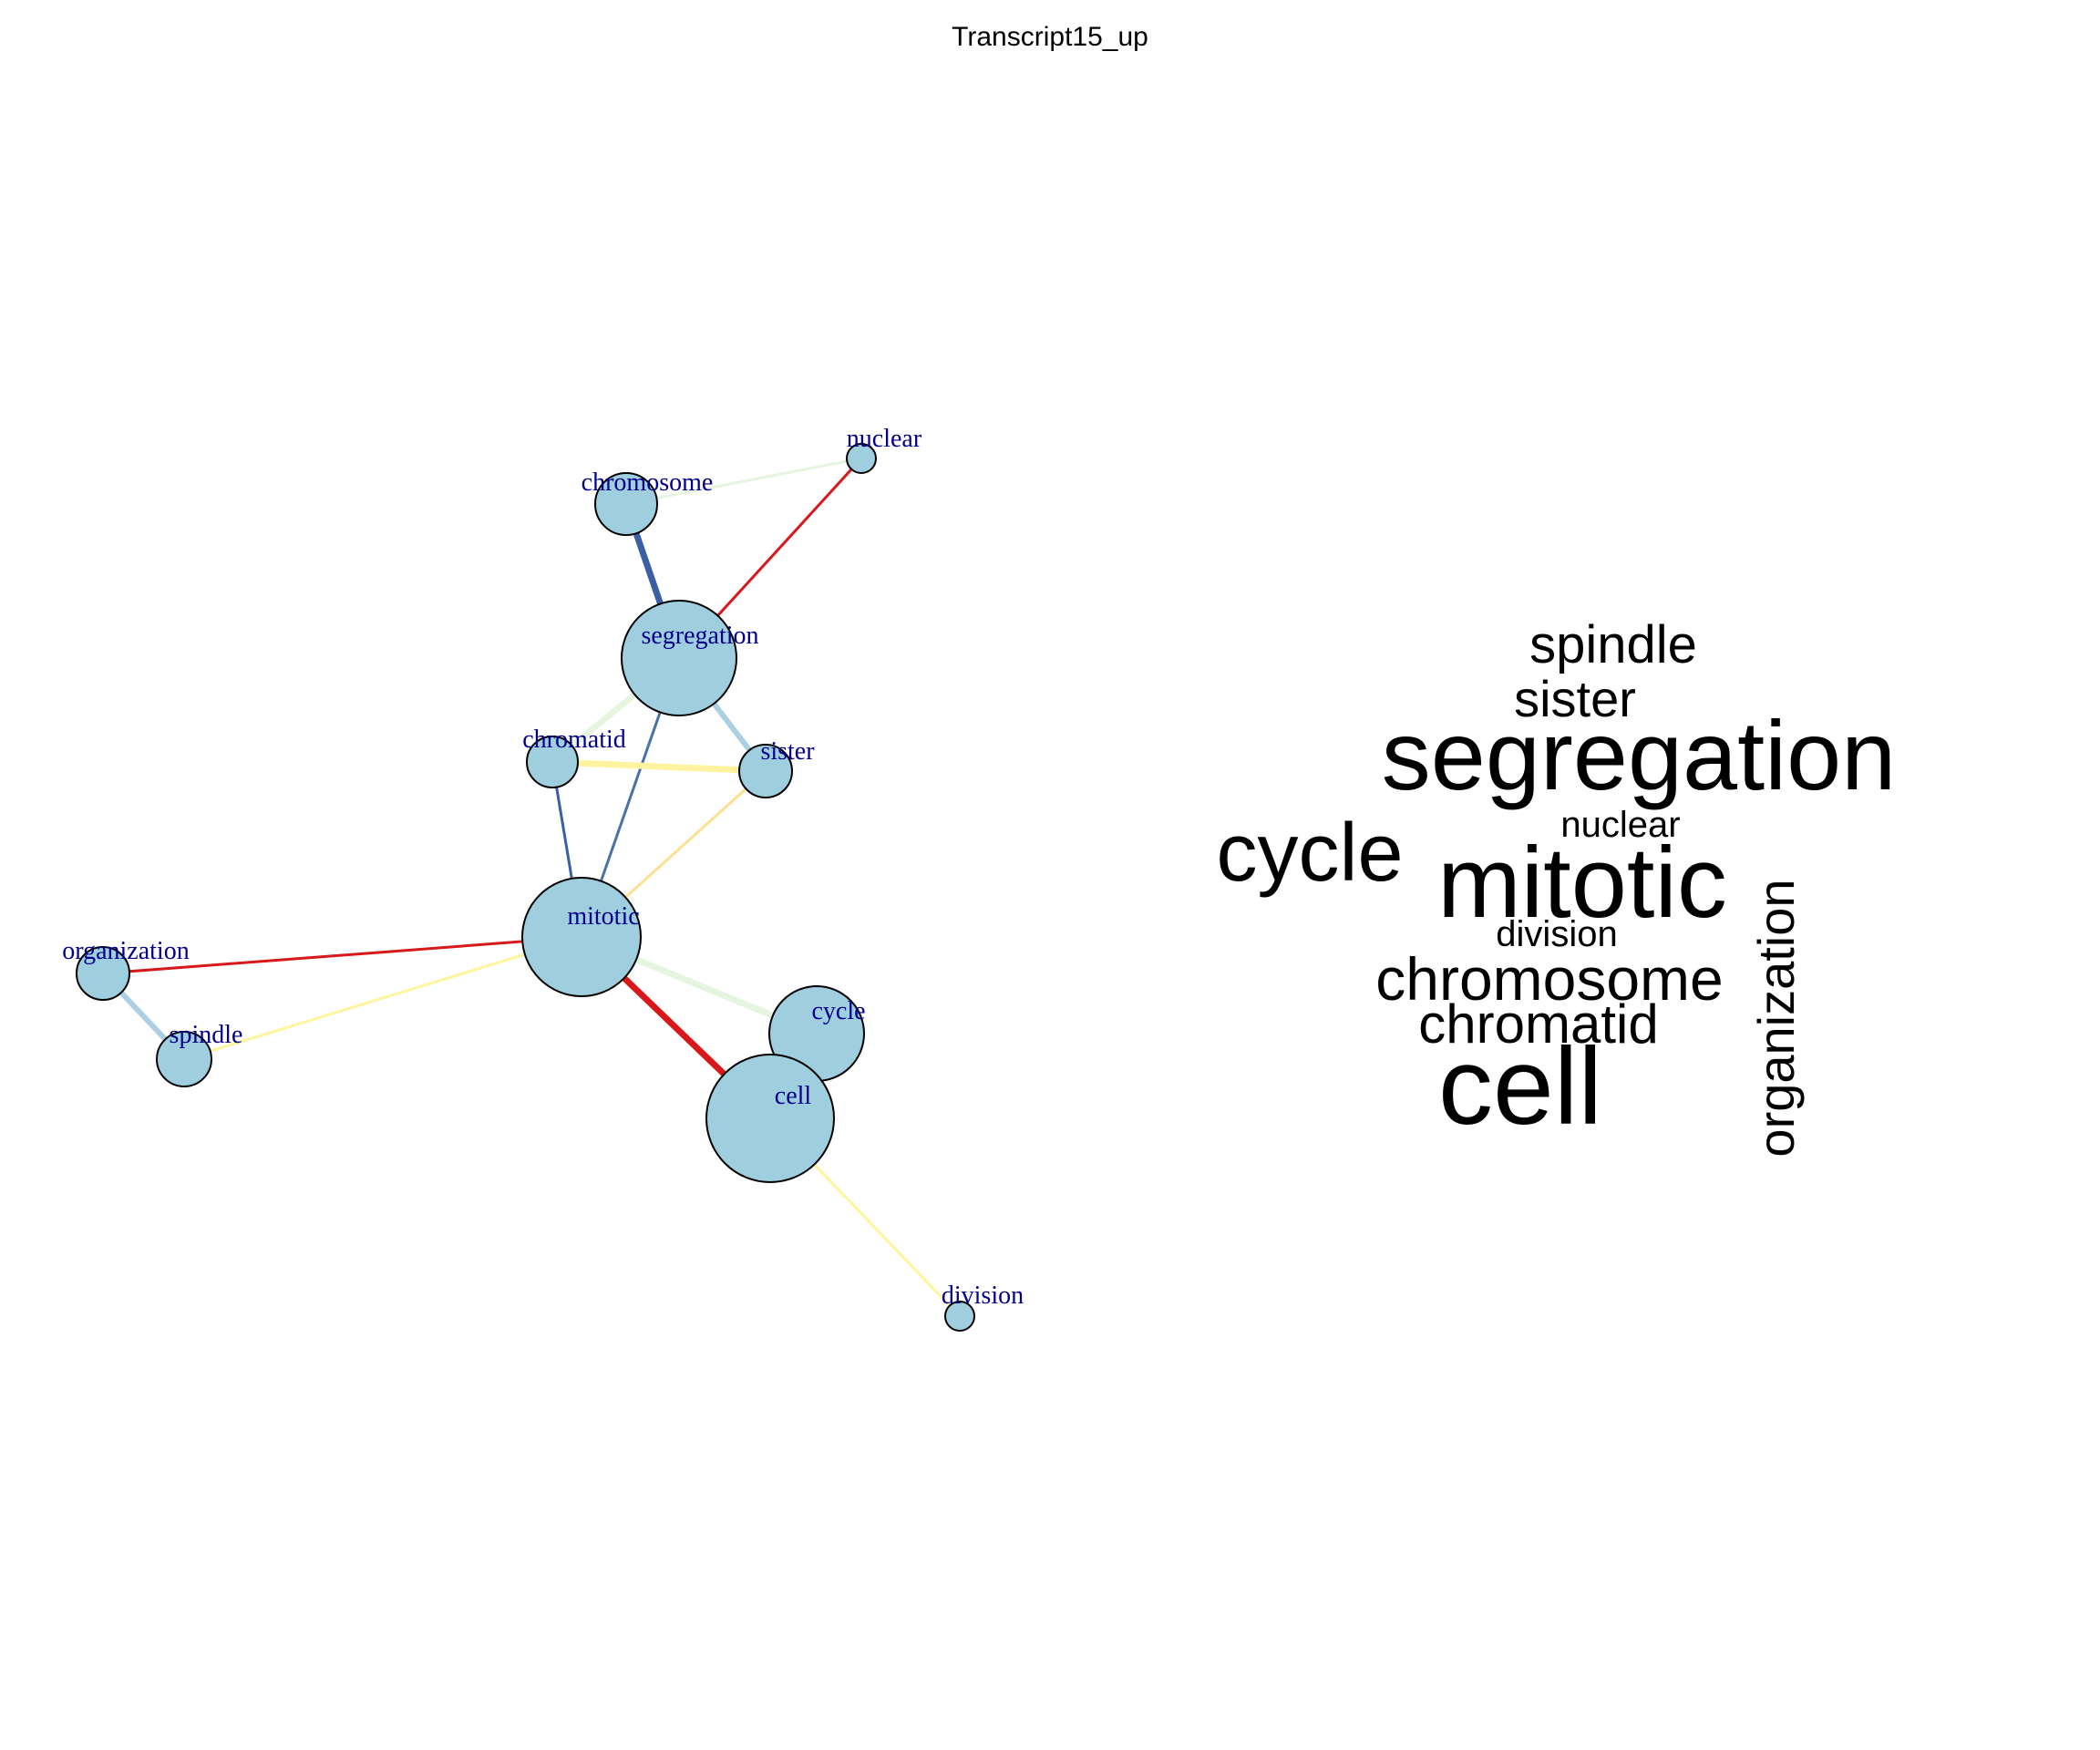  Describe the element at coordinates (659, 767) in the screenshot. I see `edge-chromatid-sister` at that location.